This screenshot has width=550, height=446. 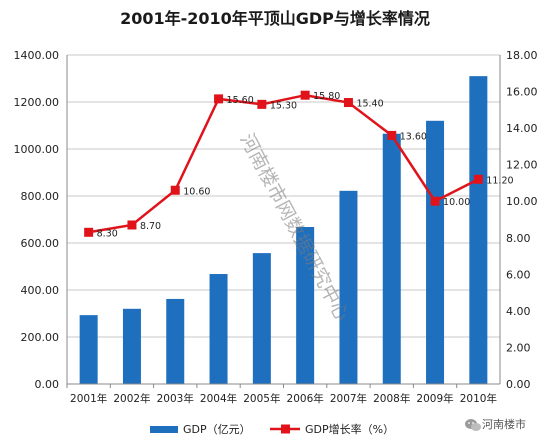 I want to click on x-tick-label: 2001年, so click(x=88, y=398).